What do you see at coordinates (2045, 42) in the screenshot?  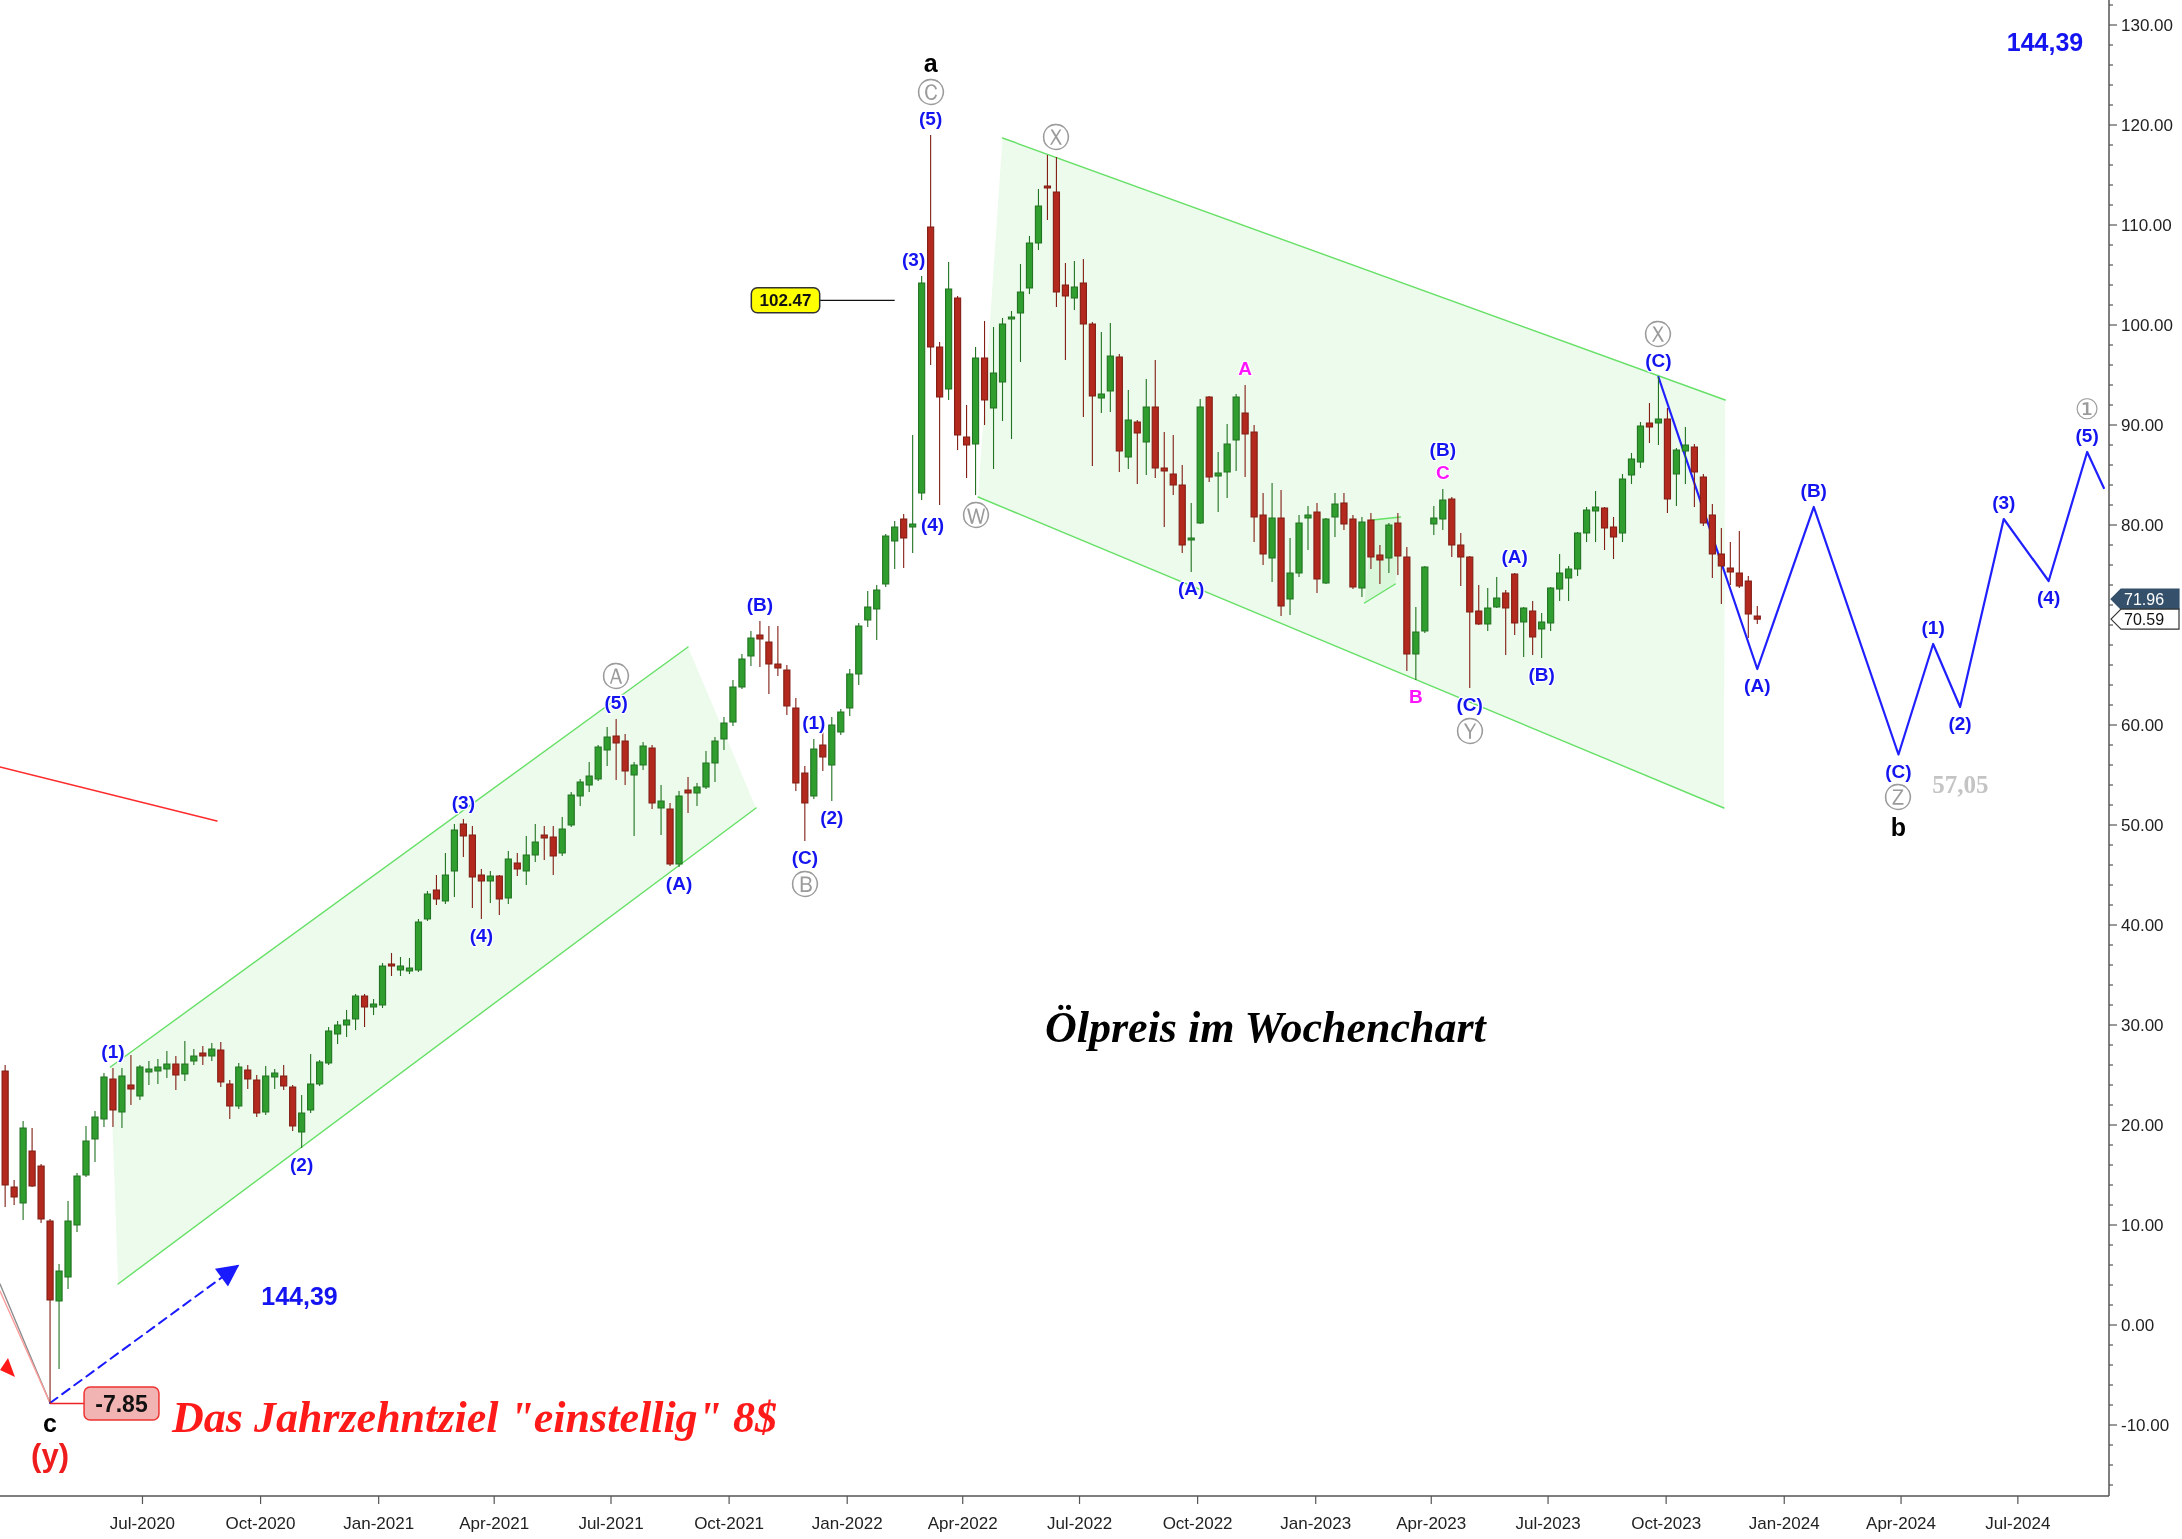 I see `annotation: 144,39` at bounding box center [2045, 42].